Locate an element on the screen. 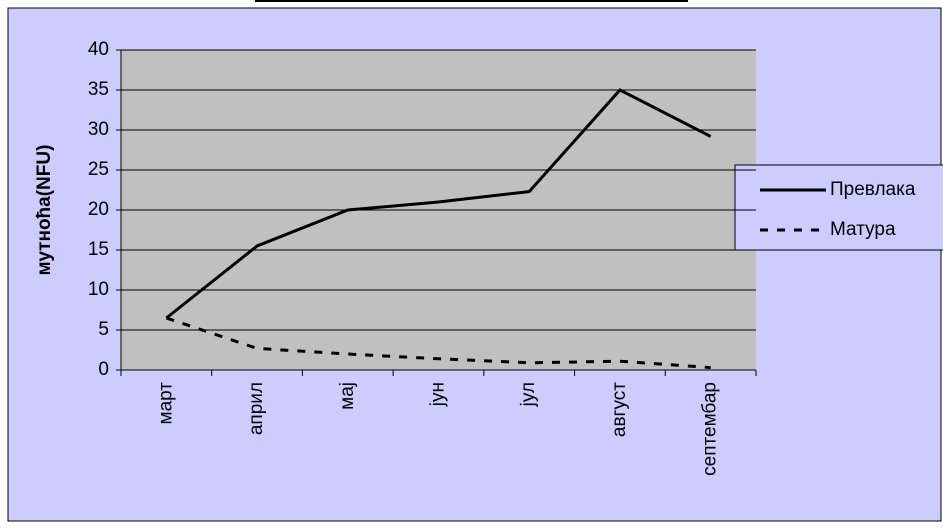  legend-label: Матура is located at coordinates (863, 229).